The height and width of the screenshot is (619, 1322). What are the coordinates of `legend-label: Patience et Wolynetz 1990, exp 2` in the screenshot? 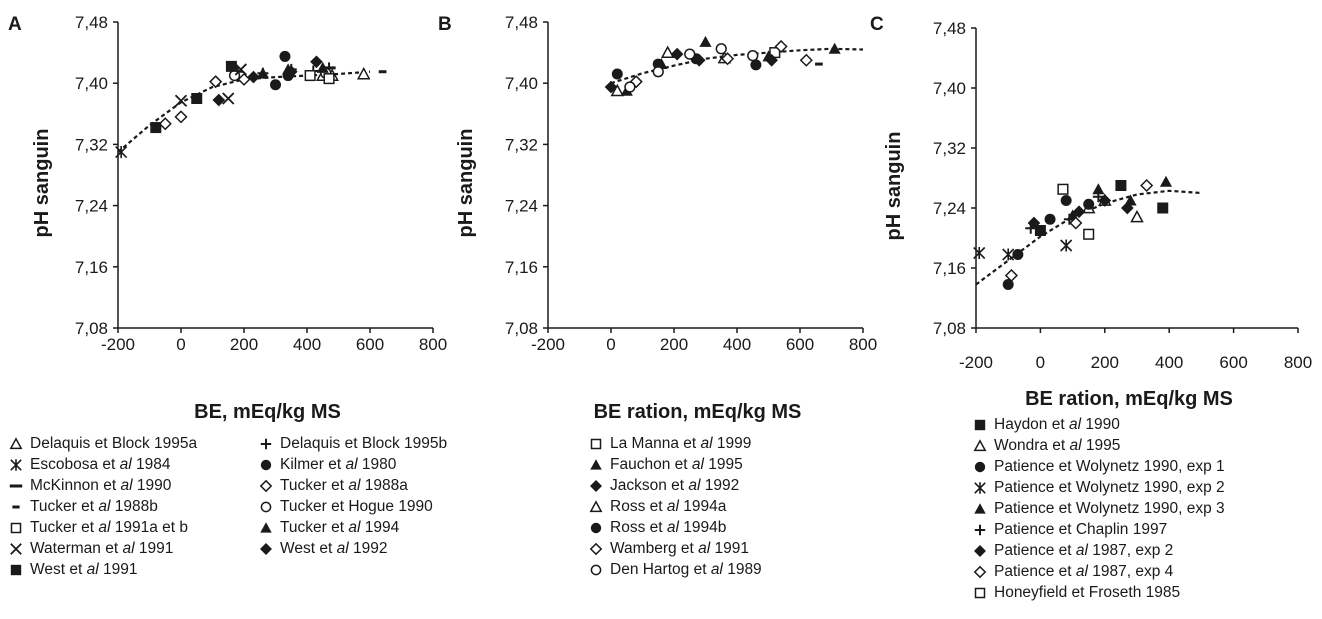 It's located at (1109, 487).